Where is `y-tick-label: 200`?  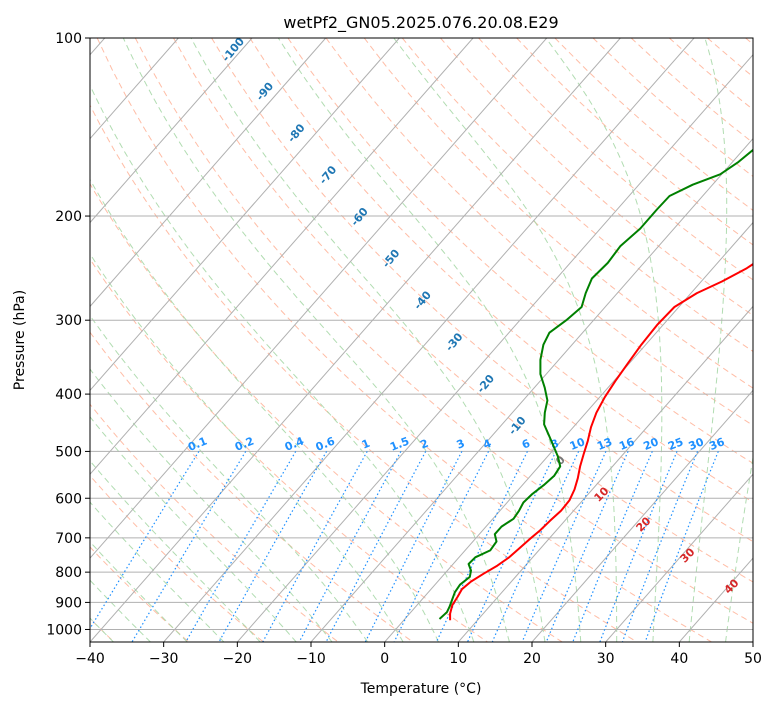 y-tick-label: 200 is located at coordinates (68, 217).